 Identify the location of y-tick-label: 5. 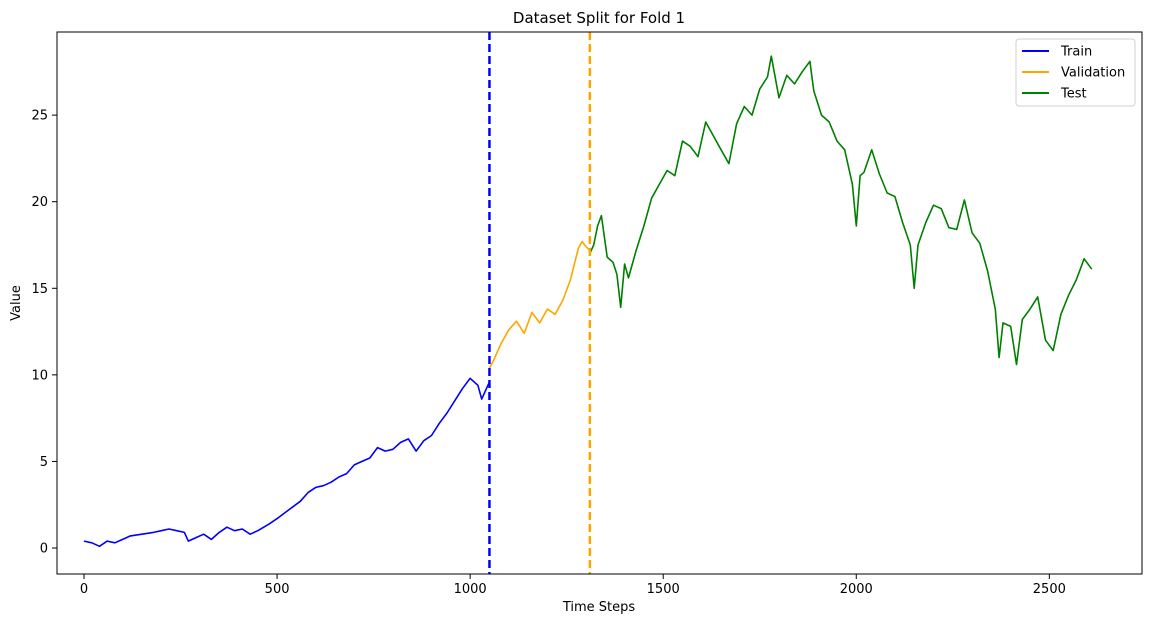
(44, 462).